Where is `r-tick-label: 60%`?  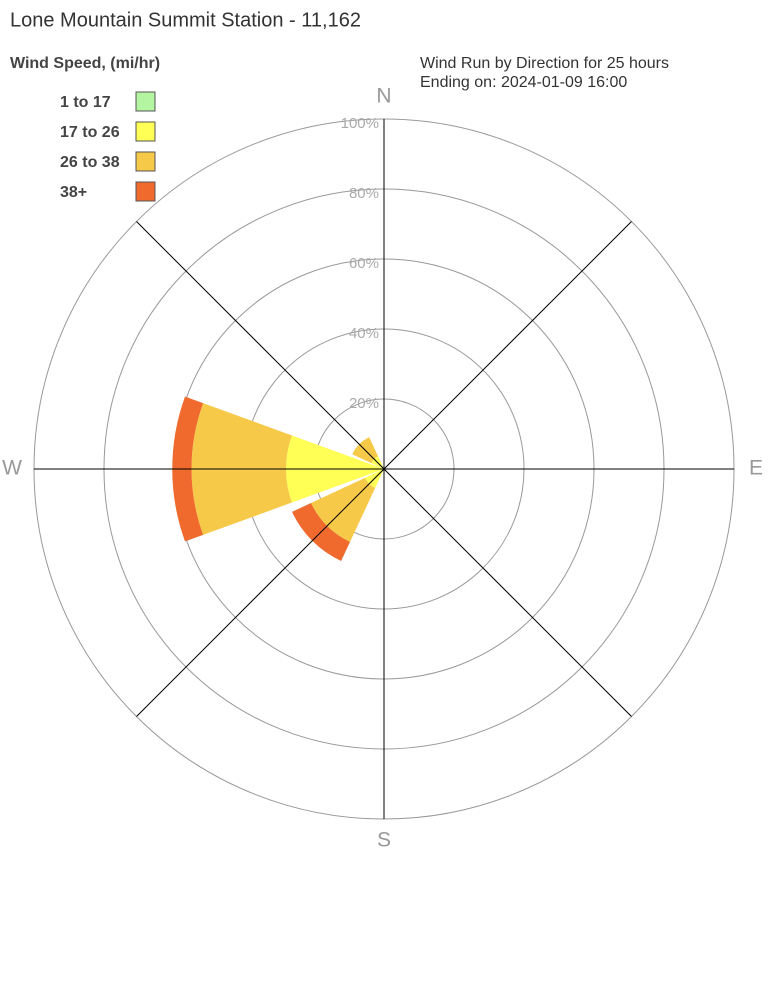 r-tick-label: 60% is located at coordinates (364, 263).